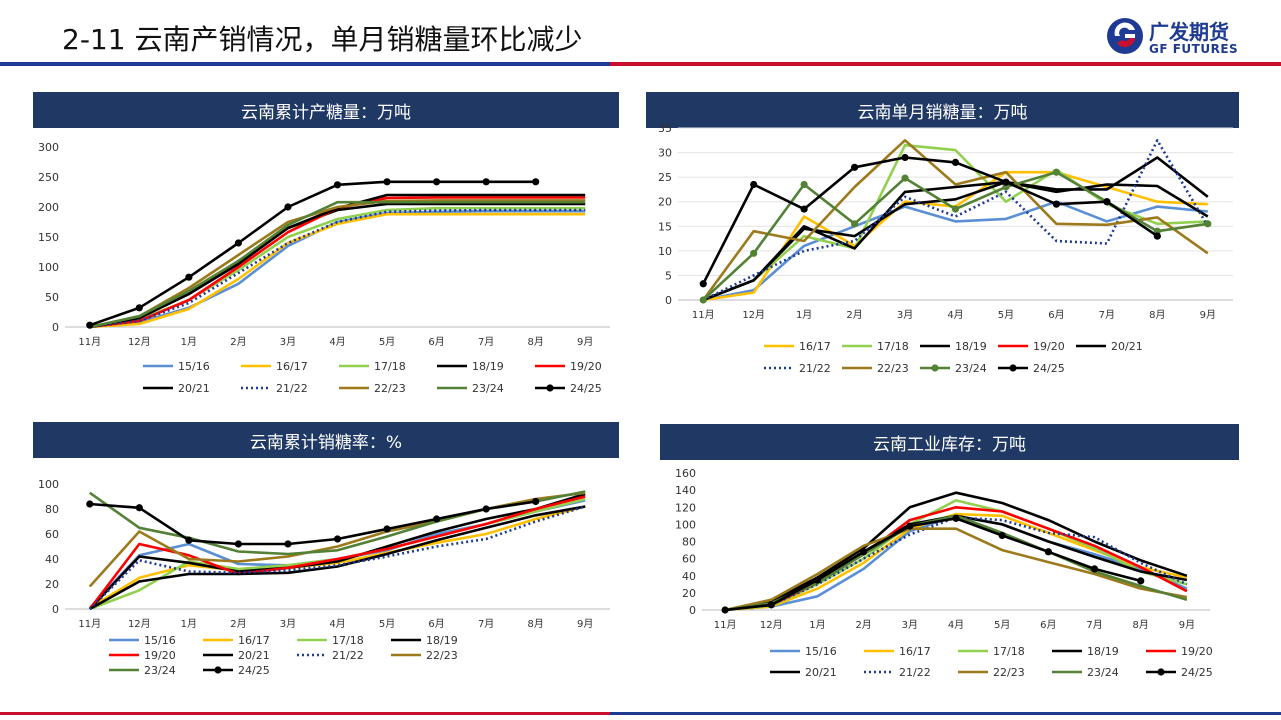 The image size is (1281, 720). Describe the element at coordinates (1197, 672) in the screenshot. I see `legend-label: 24/25` at that location.